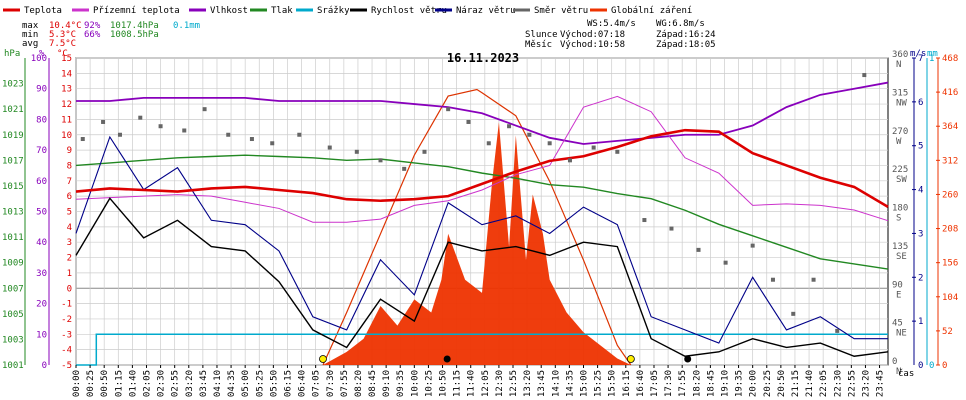 The image size is (966, 400). Describe the element at coordinates (641, 383) in the screenshot. I see `x-tick-label: 16:40` at that location.